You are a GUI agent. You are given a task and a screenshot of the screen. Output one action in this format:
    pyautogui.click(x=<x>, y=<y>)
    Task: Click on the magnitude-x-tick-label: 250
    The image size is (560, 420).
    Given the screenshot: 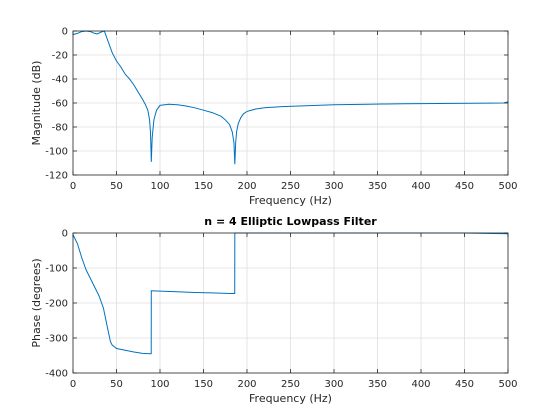 What is the action you would take?
    pyautogui.click(x=290, y=186)
    